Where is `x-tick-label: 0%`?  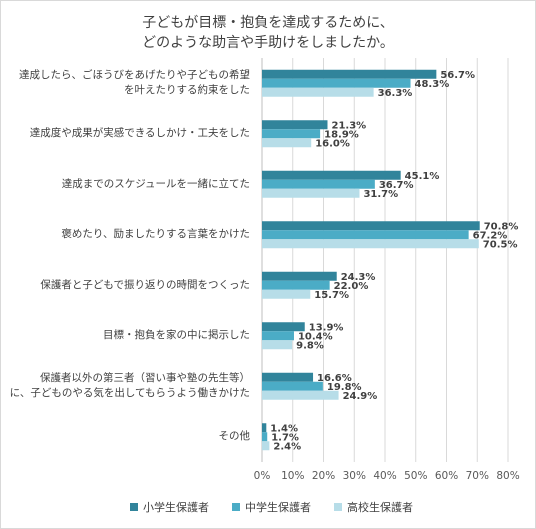 x-tick-label: 0% is located at coordinates (262, 476).